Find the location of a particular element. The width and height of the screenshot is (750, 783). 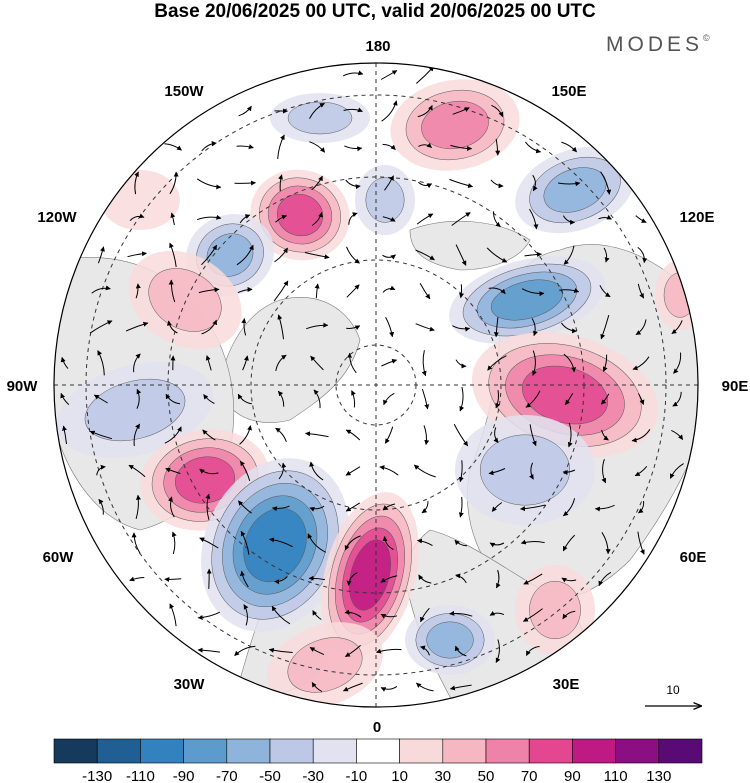

colorbar-label: 50 is located at coordinates (486, 775).